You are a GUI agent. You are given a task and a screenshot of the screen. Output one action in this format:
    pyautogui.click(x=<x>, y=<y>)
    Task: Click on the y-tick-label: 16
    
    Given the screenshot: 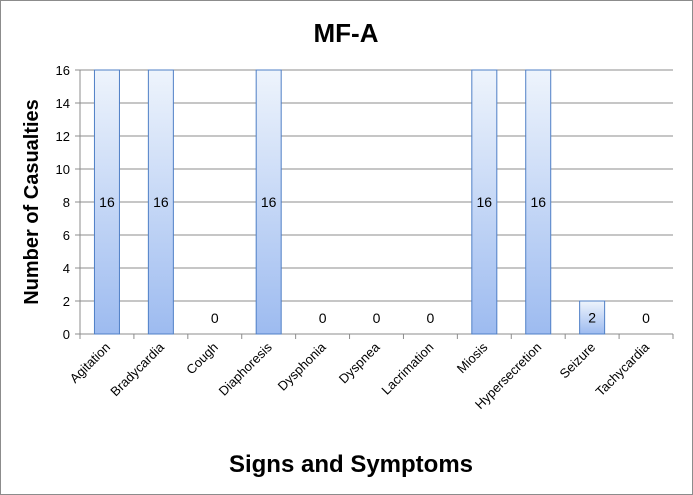 What is the action you would take?
    pyautogui.click(x=63, y=70)
    